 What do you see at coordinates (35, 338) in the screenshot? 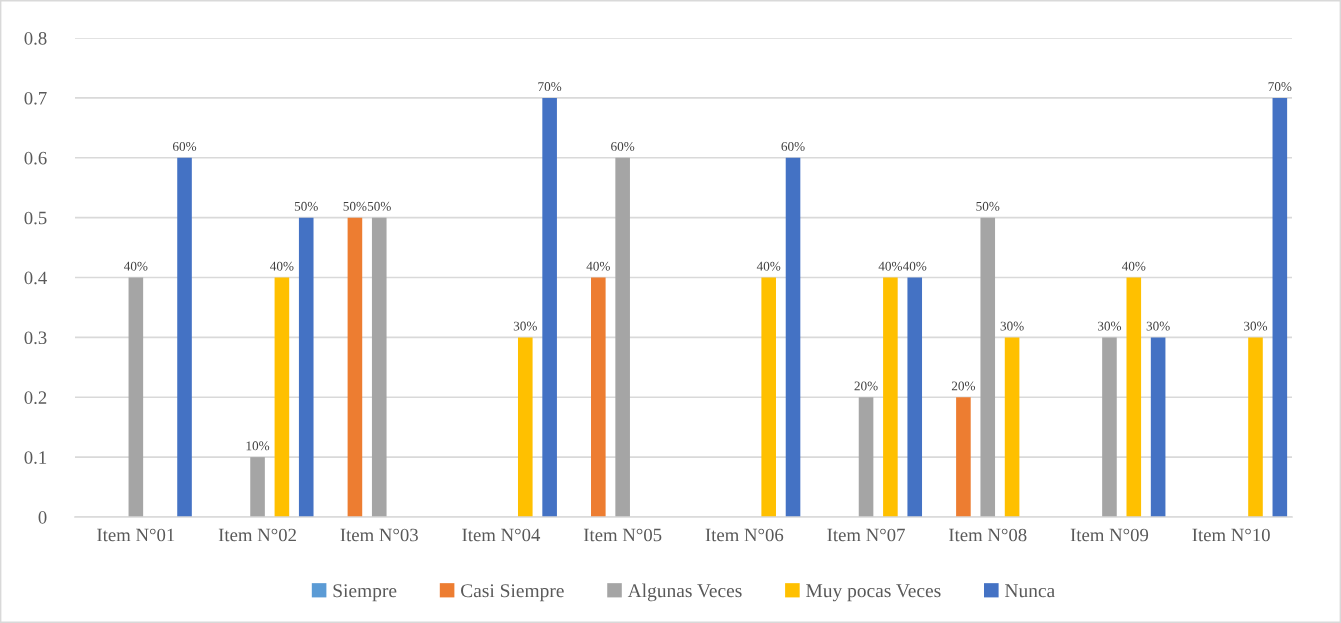
I see `y-tick-label: 0.3` at bounding box center [35, 338].